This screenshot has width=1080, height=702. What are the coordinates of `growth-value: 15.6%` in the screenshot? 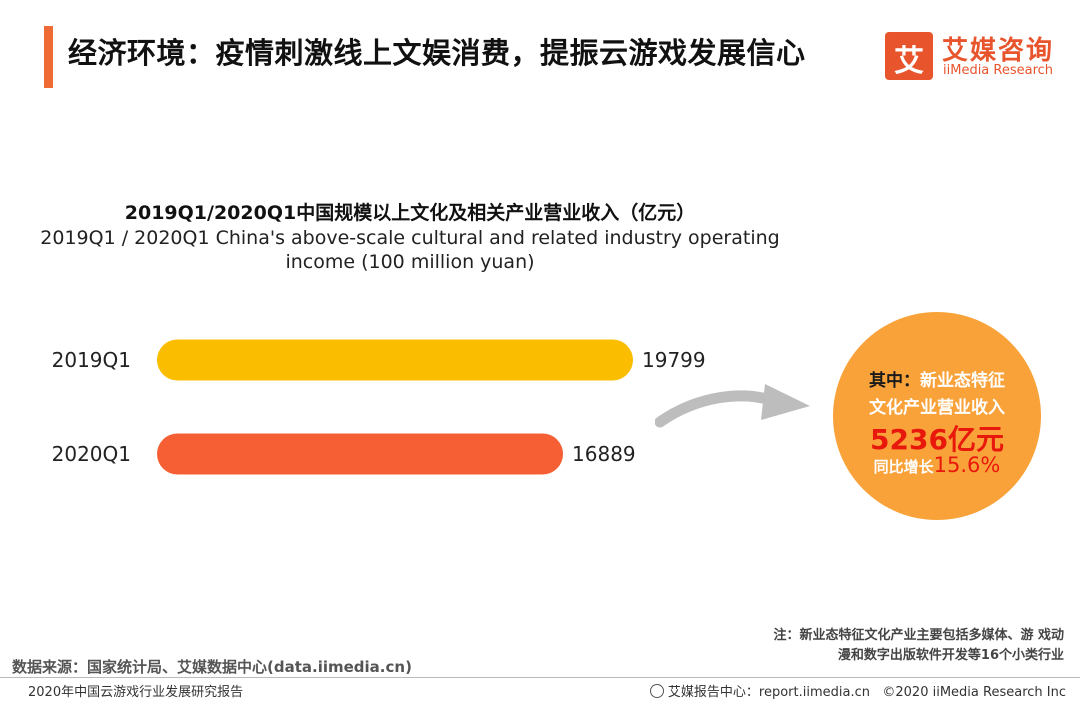 It's located at (967, 465).